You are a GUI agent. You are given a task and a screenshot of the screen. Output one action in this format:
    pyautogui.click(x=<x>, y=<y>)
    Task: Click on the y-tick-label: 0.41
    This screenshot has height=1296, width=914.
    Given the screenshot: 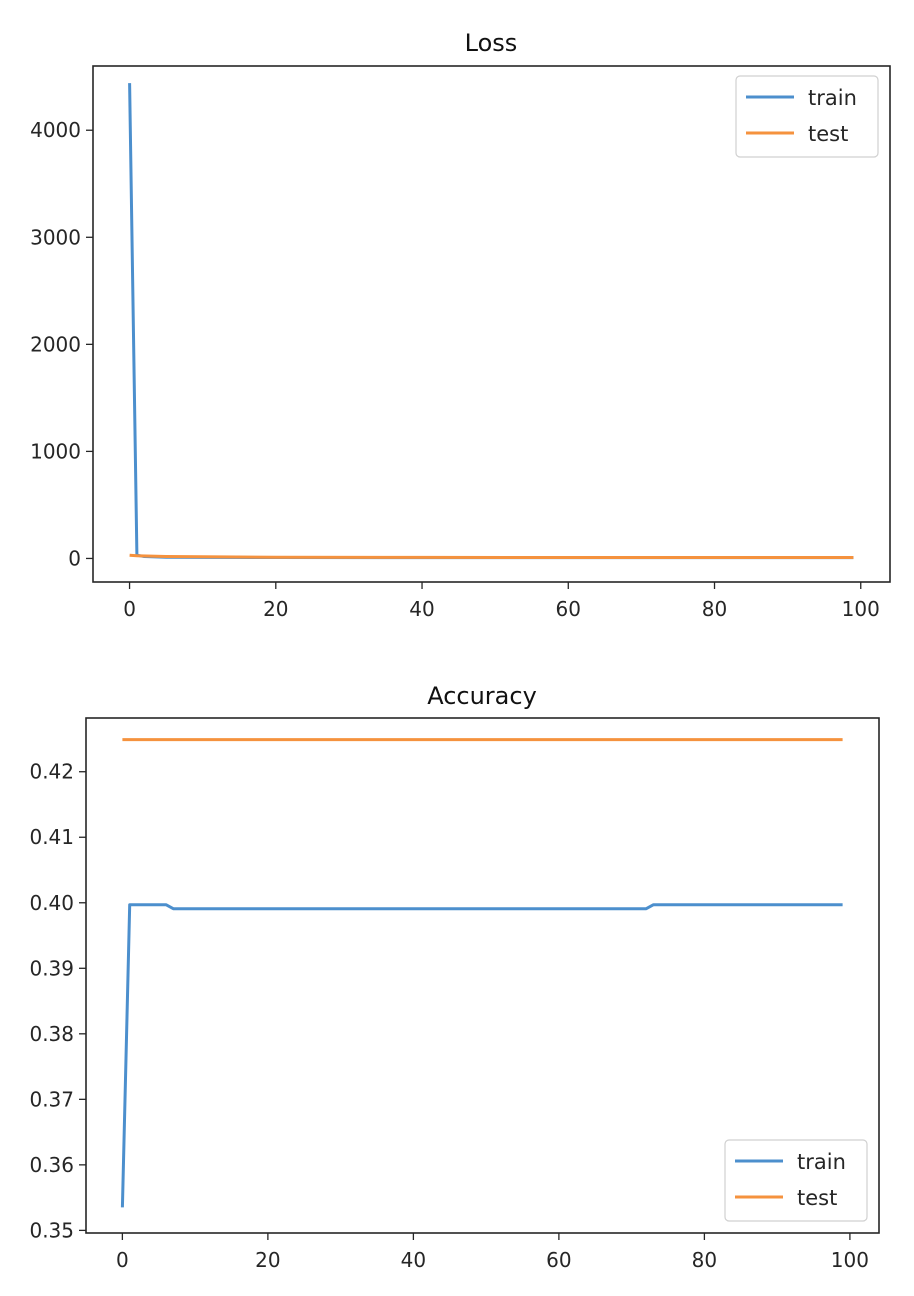 What is the action you would take?
    pyautogui.click(x=51, y=837)
    